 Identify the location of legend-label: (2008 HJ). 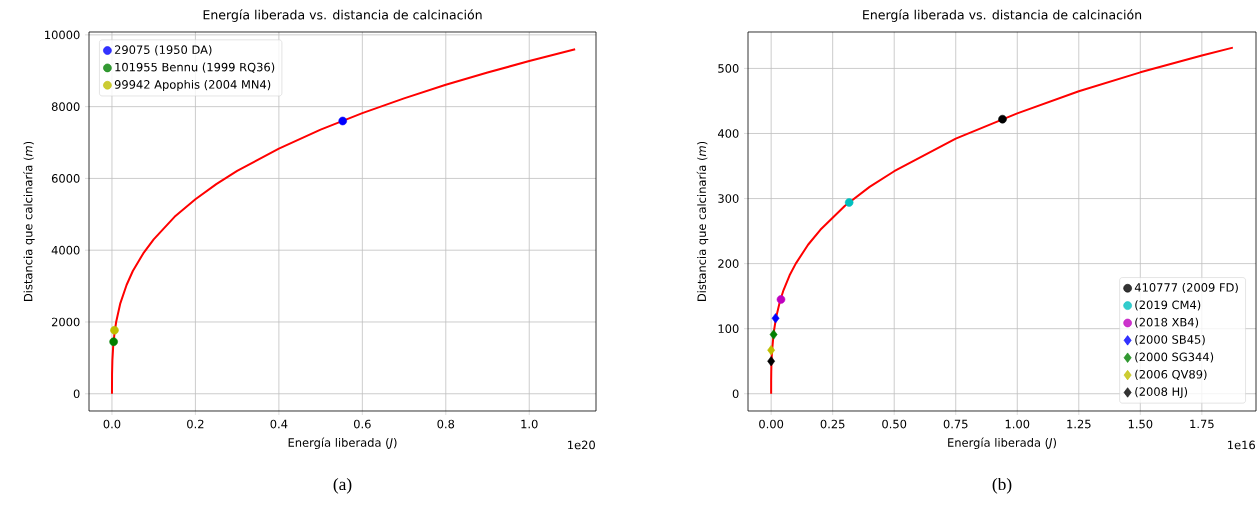
(1161, 393).